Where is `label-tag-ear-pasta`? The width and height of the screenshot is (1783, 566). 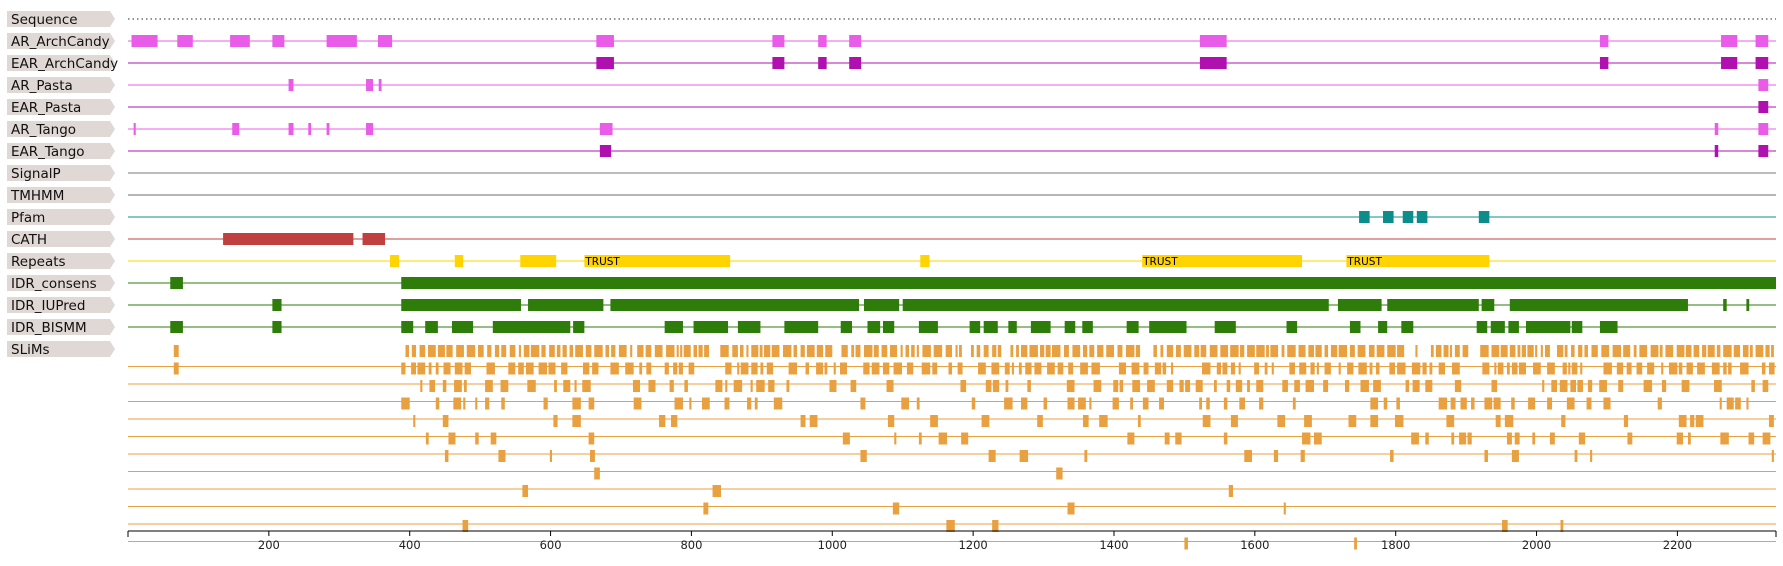
label-tag-ear-pasta is located at coordinates (61, 107).